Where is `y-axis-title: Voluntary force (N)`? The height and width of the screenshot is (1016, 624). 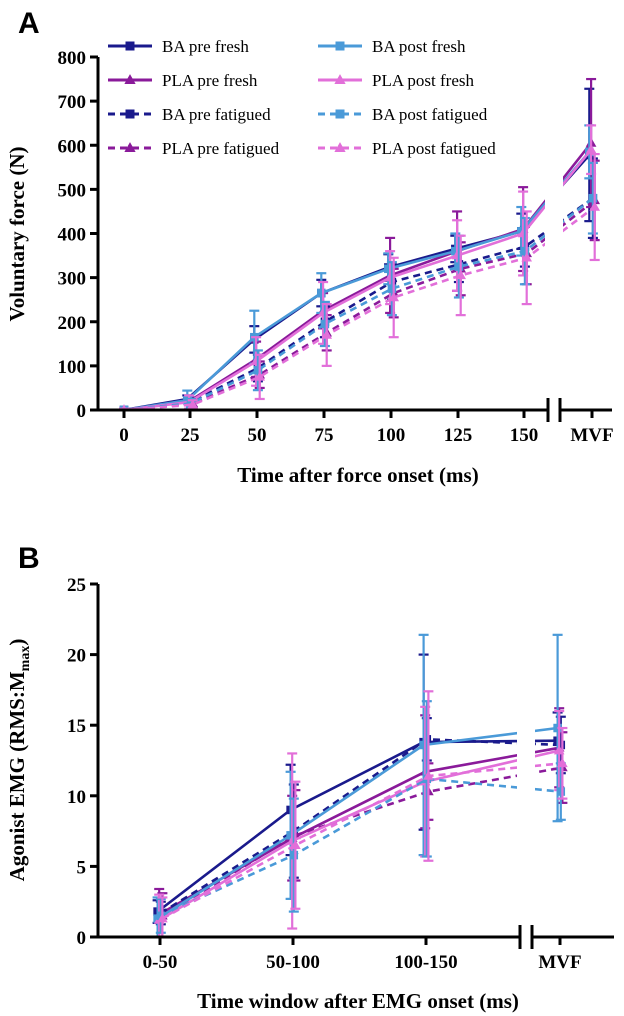 y-axis-title: Voluntary force (N) is located at coordinates (17, 234).